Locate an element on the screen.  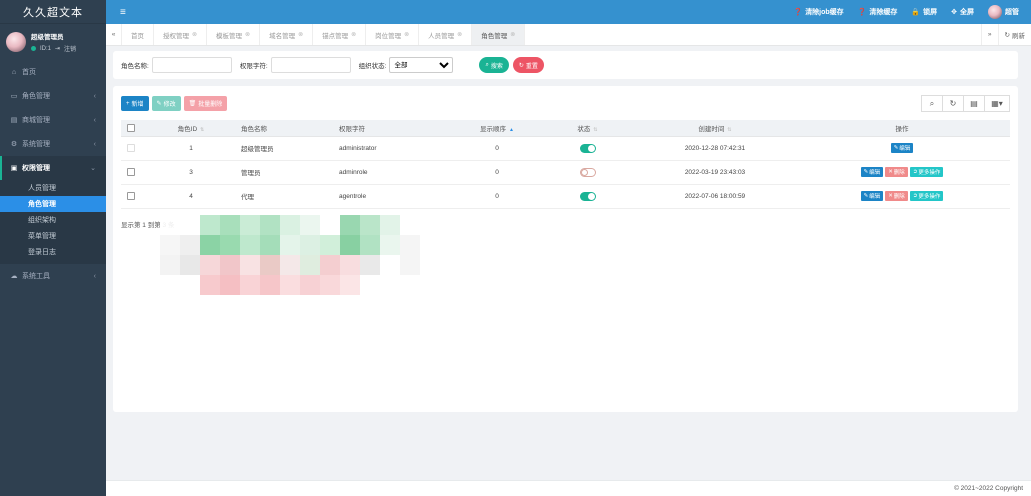
tab-users: 人员管理 ⊗ is located at coordinates (446, 34).